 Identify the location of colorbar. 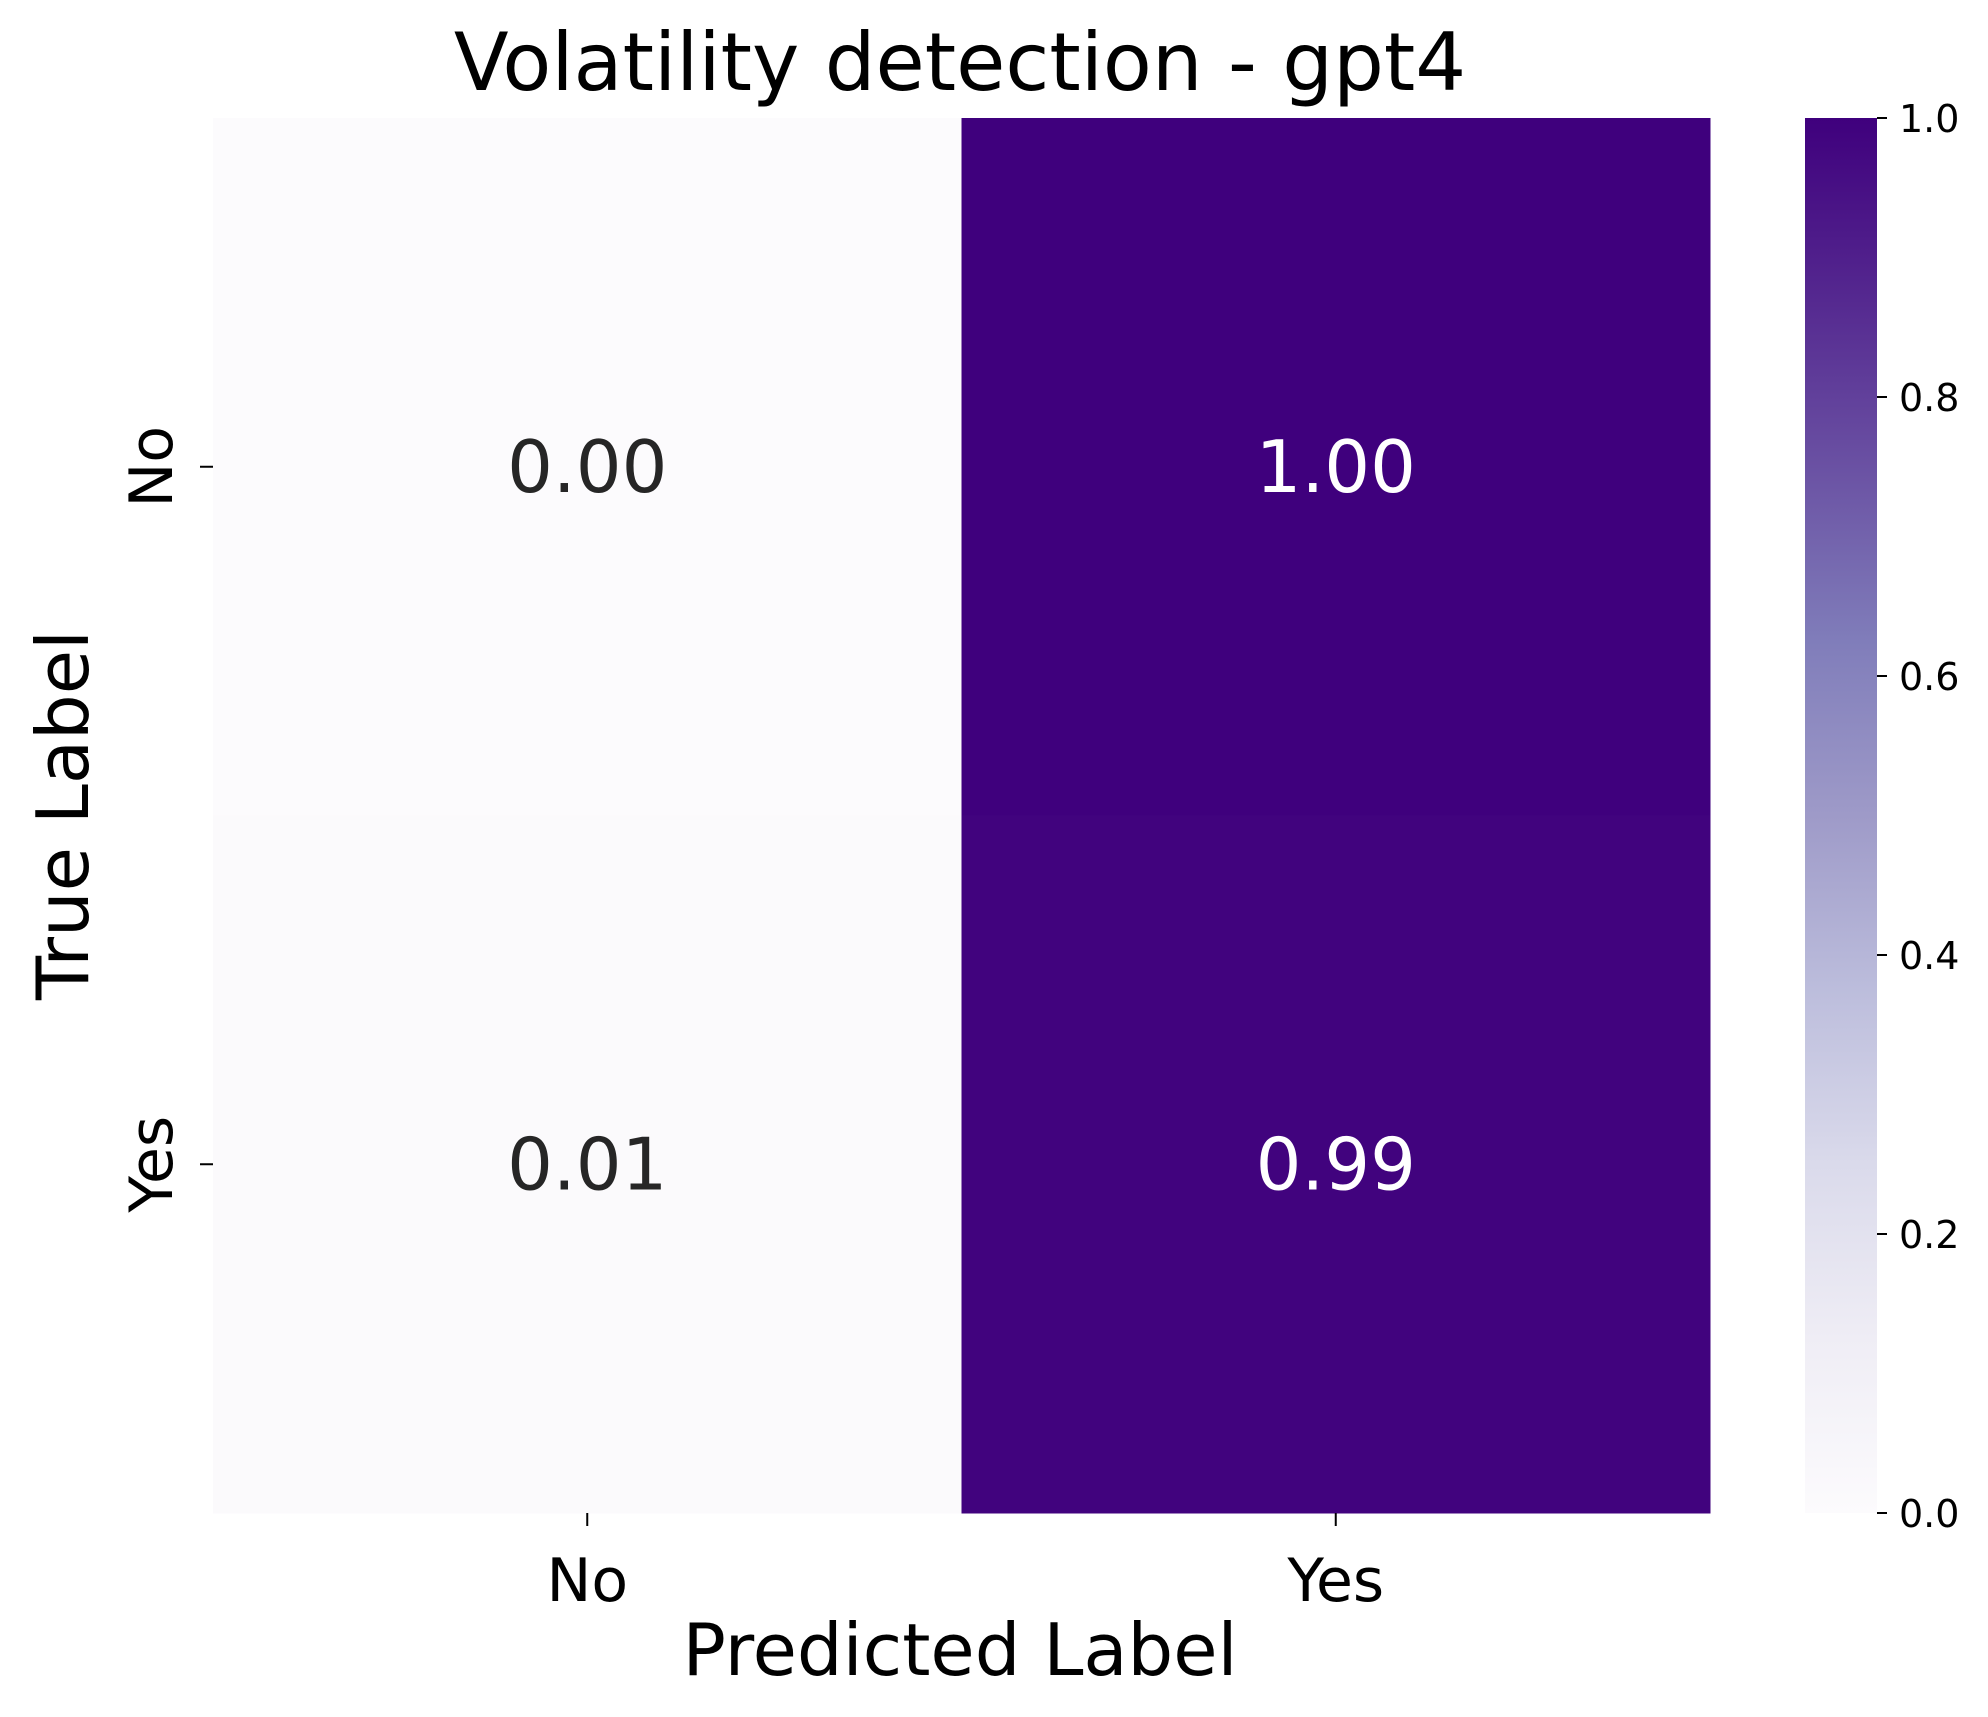
(1841, 815).